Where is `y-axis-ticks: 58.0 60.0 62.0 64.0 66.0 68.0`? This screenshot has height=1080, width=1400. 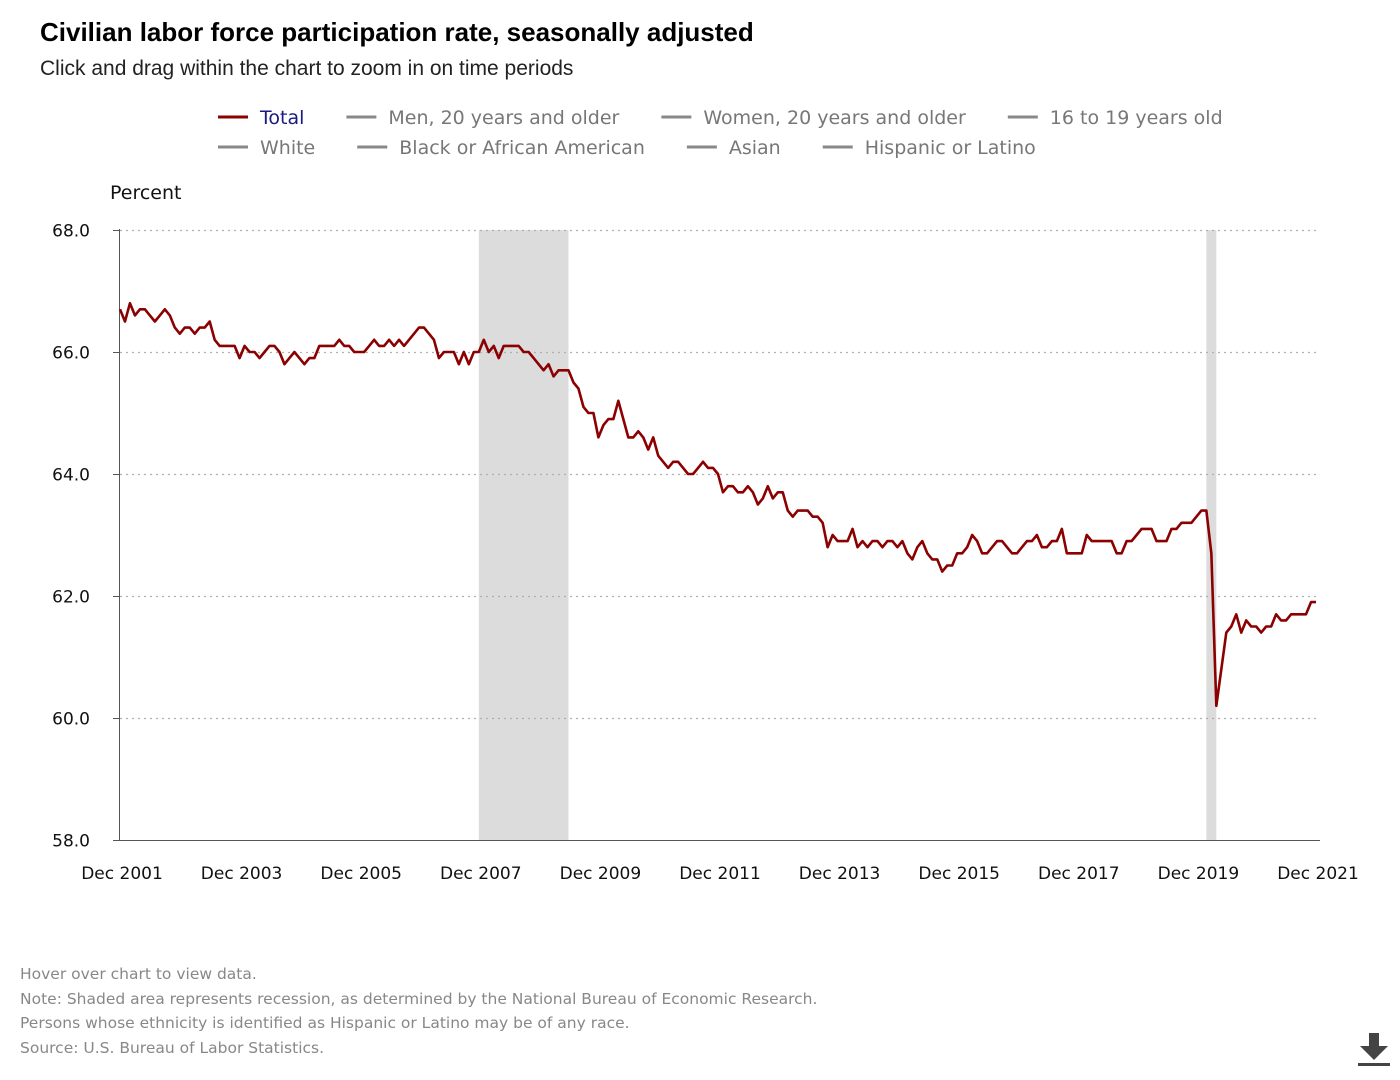
y-axis-ticks: 58.0 60.0 62.0 64.0 66.0 68.0 is located at coordinates (86, 537).